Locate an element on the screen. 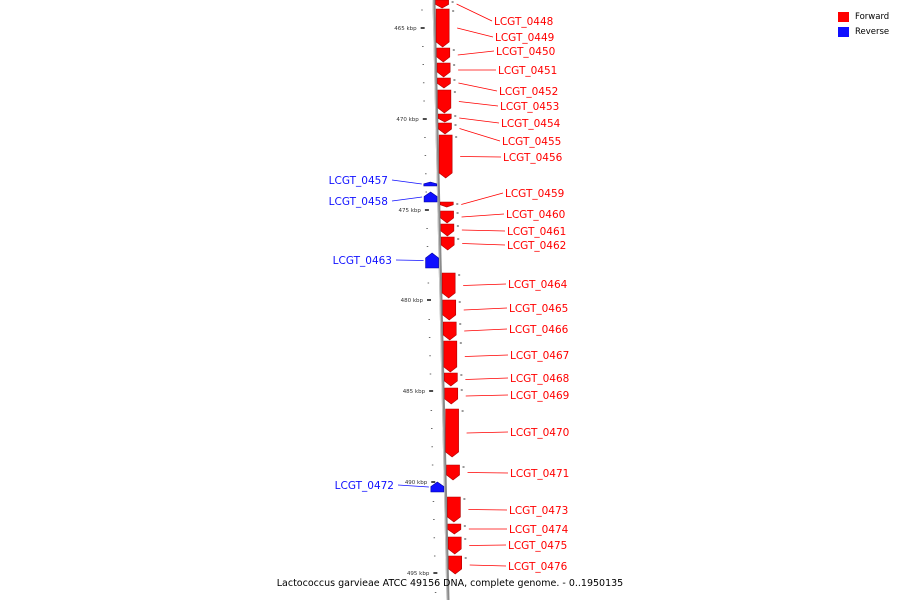 This screenshot has width=900, height=600. gene-lcgt_0457: LCGT_0457 is located at coordinates (383, 181).